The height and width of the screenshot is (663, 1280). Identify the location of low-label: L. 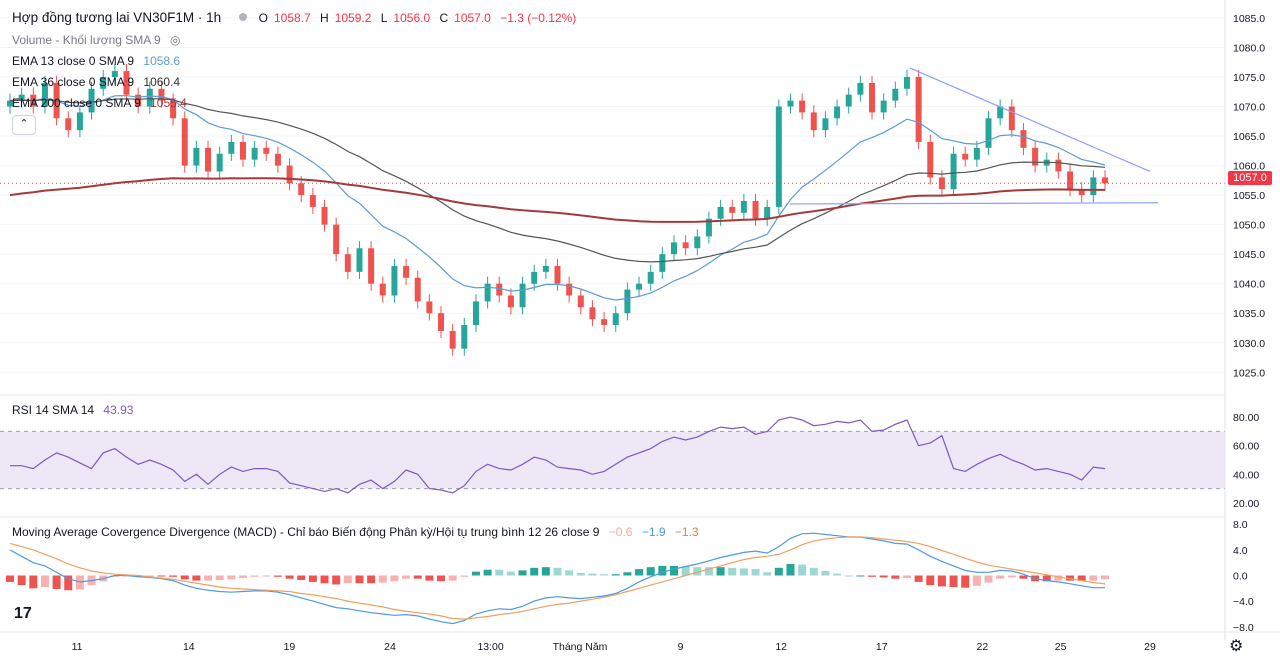
(384, 18).